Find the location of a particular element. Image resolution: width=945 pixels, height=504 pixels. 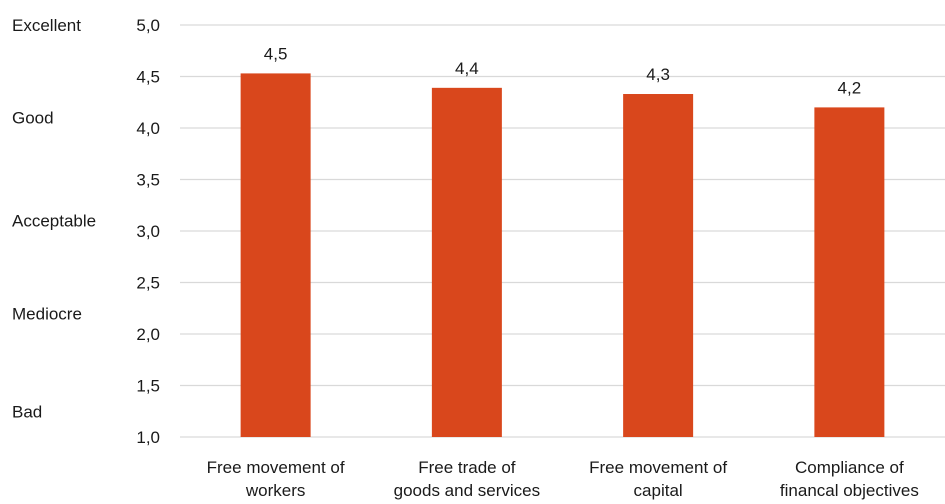

category-label: financal objectives is located at coordinates (849, 490).